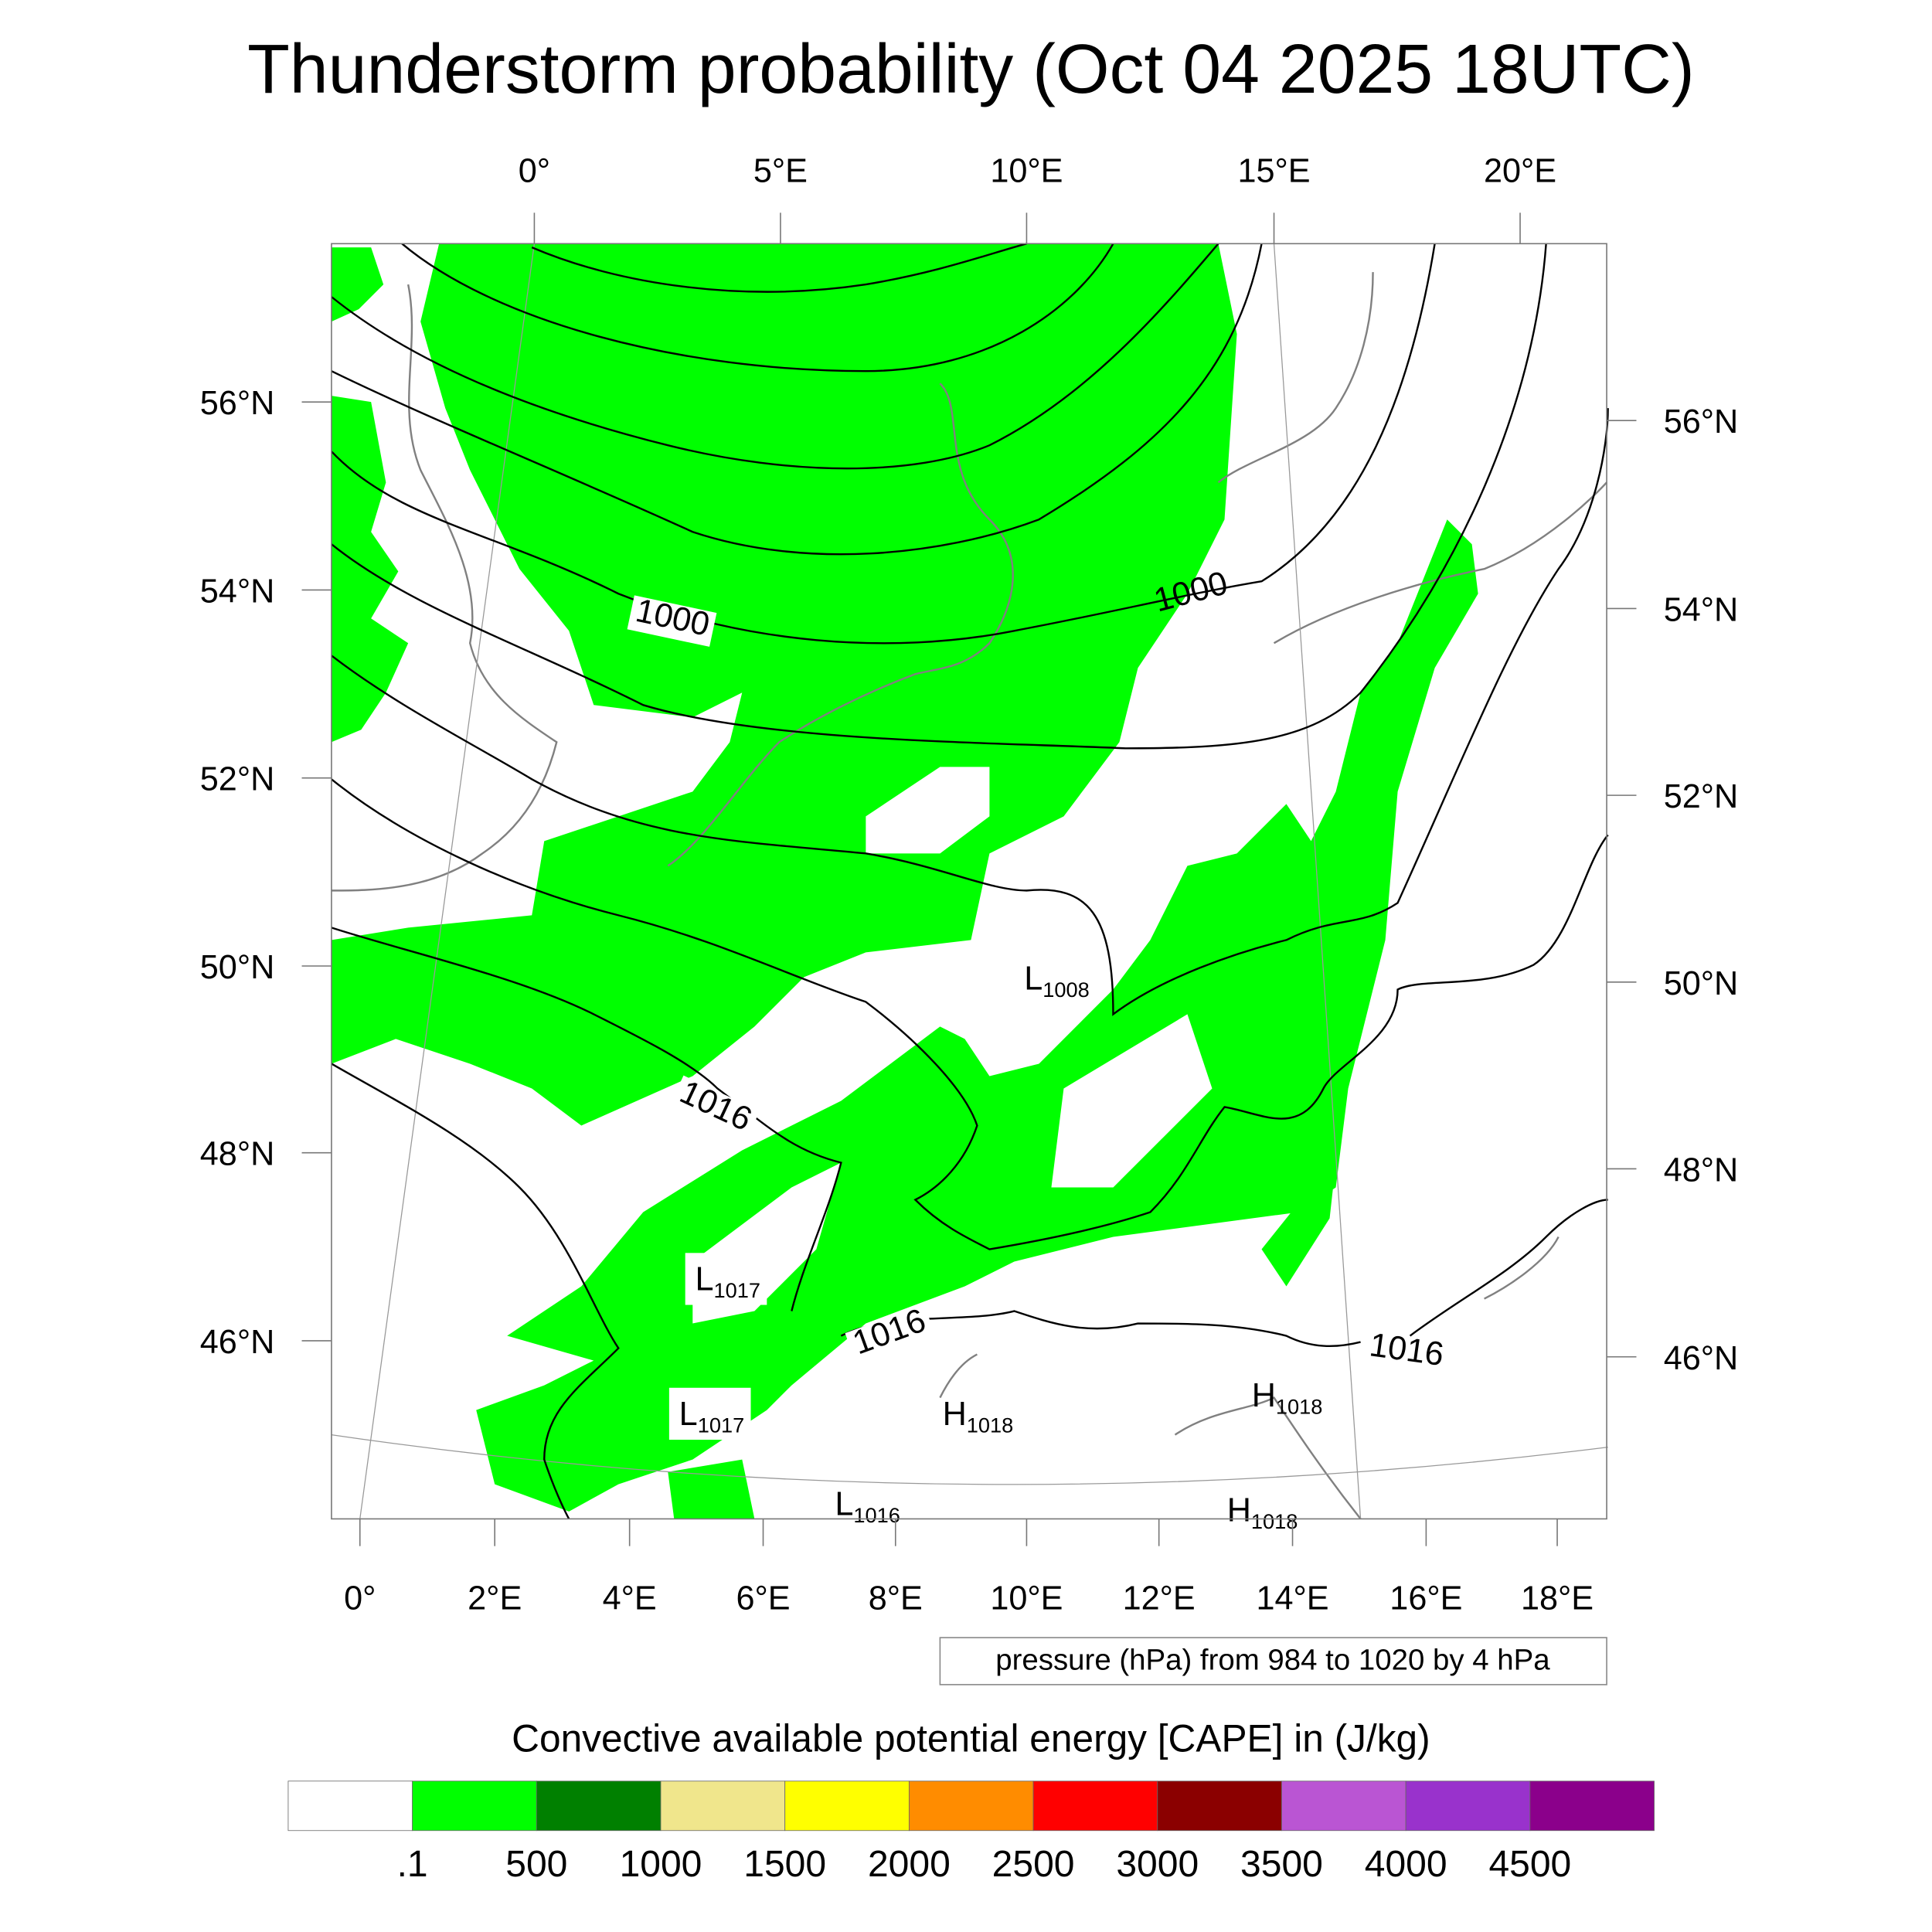 The image size is (1932, 1932). I want to click on right-lat-tick-label: 48°N, so click(1701, 1170).